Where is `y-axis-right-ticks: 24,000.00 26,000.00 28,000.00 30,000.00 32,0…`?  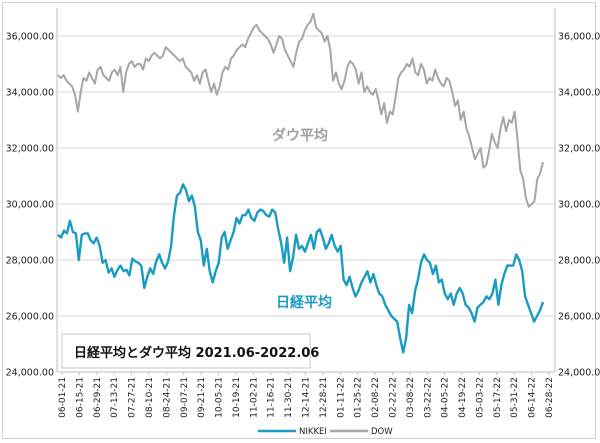
y-axis-right-ticks: 24,000.00 26,000.00 28,000.00 30,000.00 32,0… is located at coordinates (579, 205).